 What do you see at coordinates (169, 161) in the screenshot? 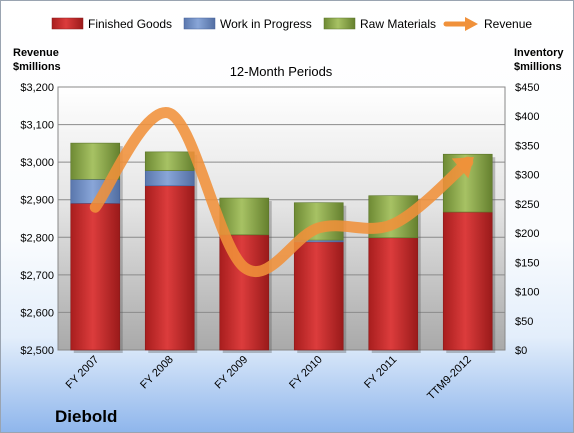
I see `bar-raw-materials` at bounding box center [169, 161].